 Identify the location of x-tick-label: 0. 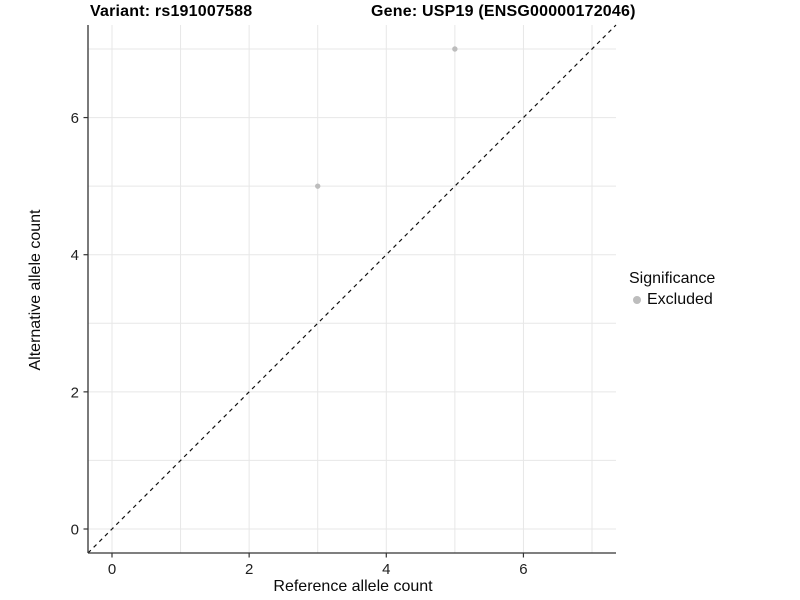
(112, 569).